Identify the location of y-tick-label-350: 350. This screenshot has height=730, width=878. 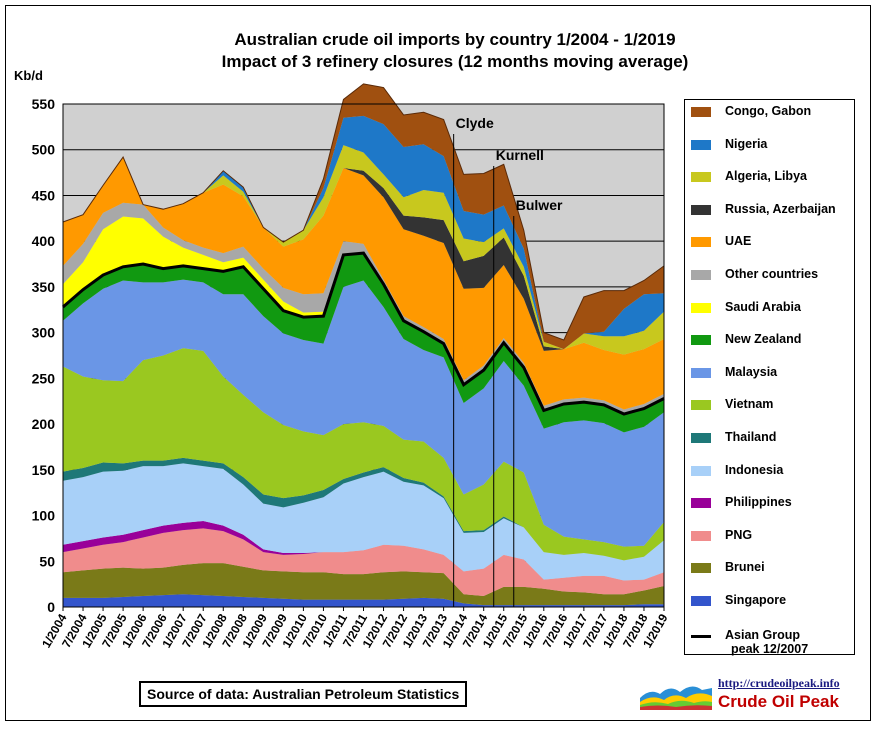
(44, 287).